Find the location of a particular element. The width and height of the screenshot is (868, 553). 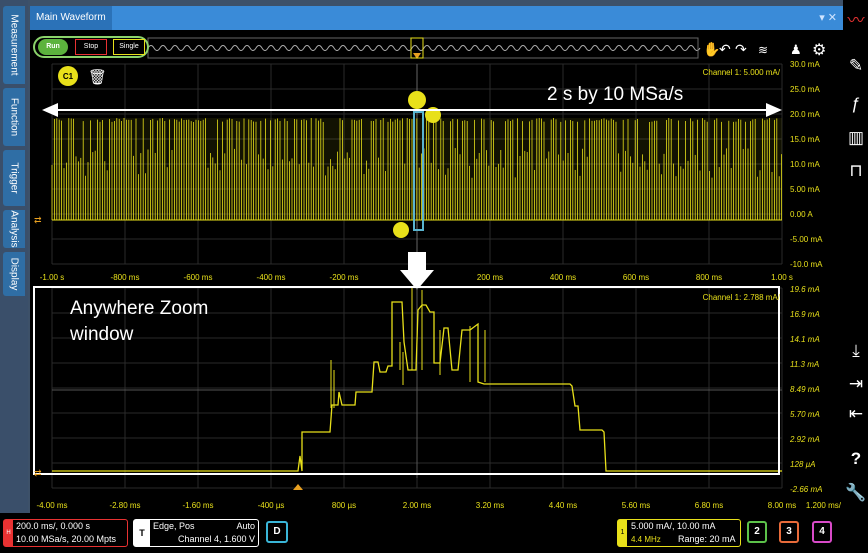

digital-channels-button: D is located at coordinates (277, 532).